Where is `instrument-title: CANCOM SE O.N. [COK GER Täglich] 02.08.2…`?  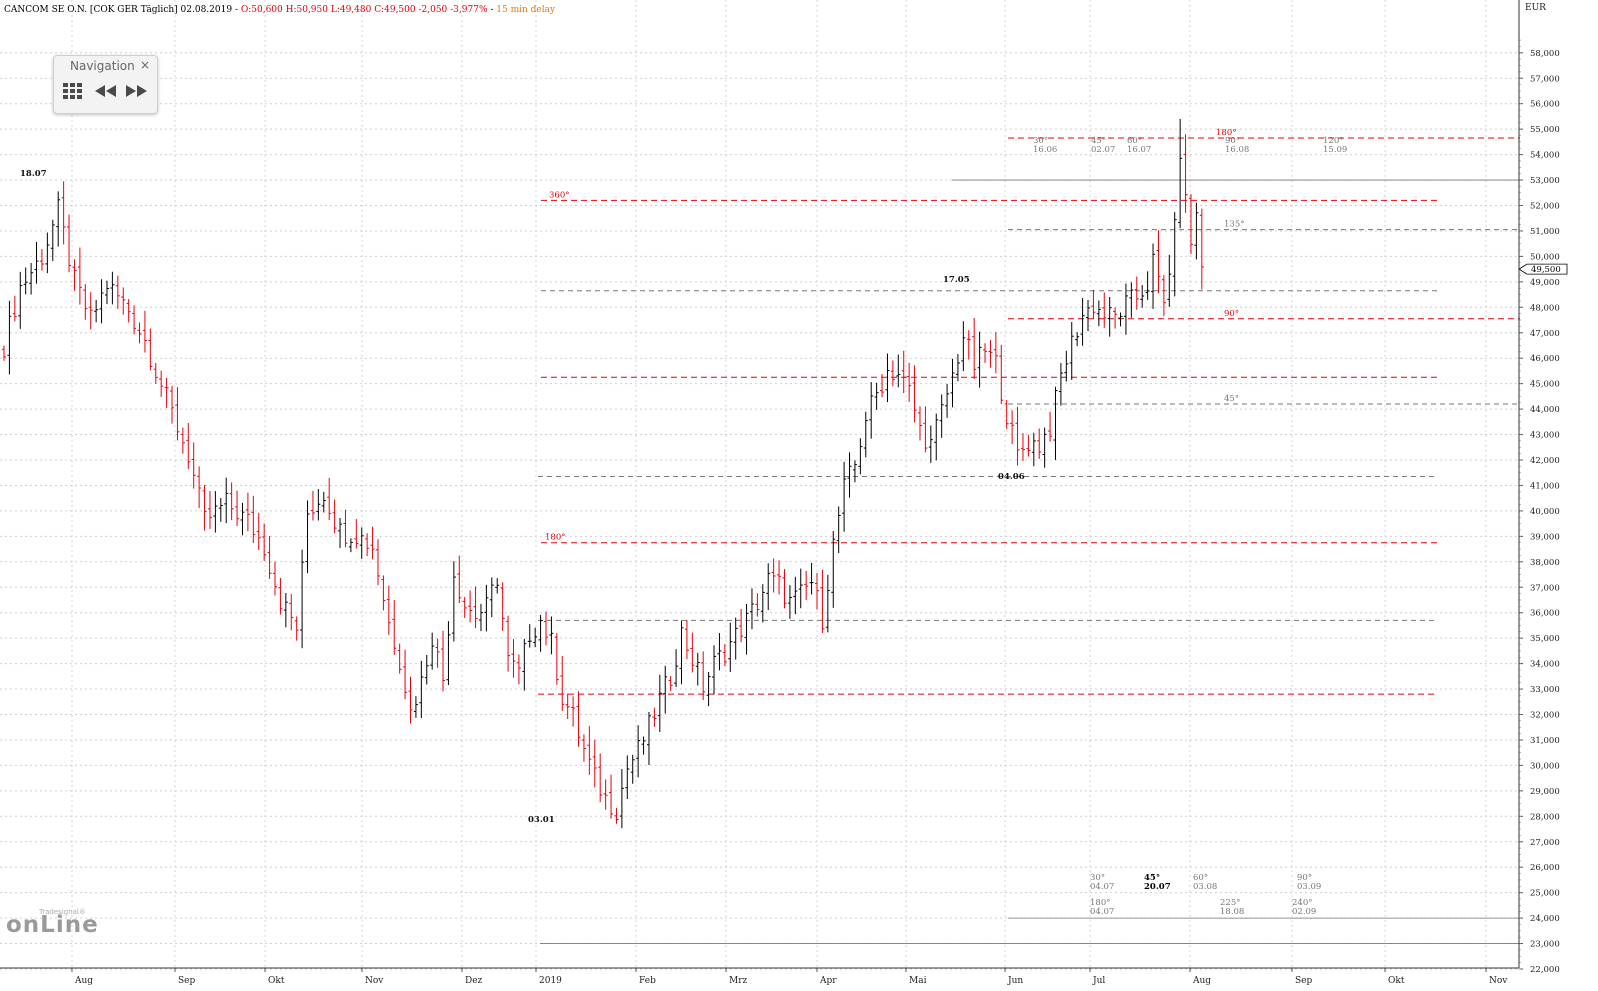
instrument-title: CANCOM SE O.N. [COK GER Täglich] 02.08.2… is located at coordinates (118, 10).